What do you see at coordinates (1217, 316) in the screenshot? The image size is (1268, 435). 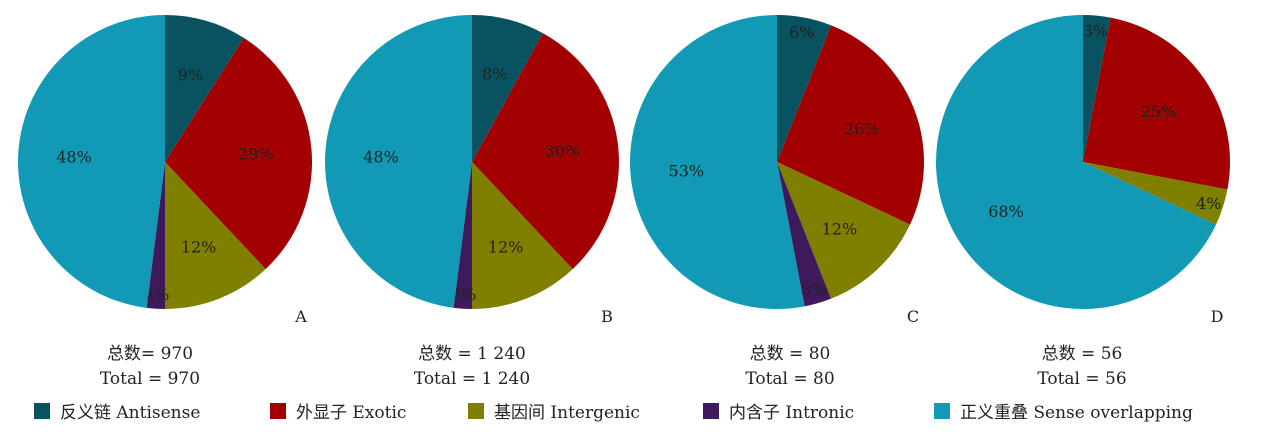 I see `panel-letter-d: D` at bounding box center [1217, 316].